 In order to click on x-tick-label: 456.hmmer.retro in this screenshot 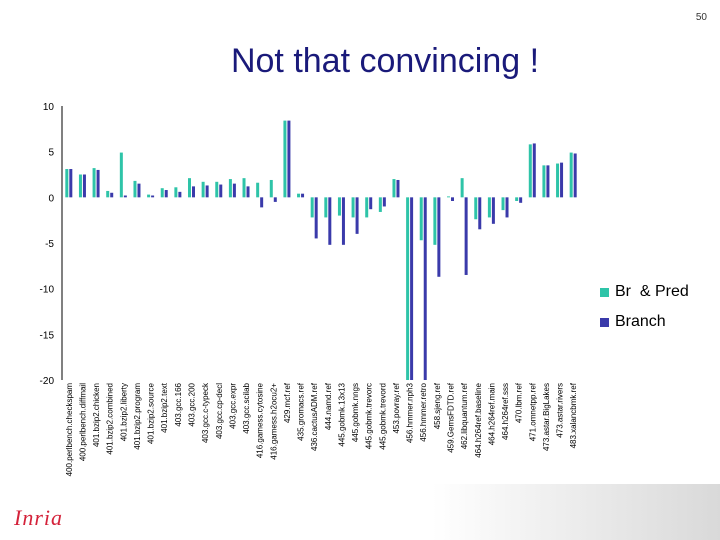, I will do `click(423, 411)`.